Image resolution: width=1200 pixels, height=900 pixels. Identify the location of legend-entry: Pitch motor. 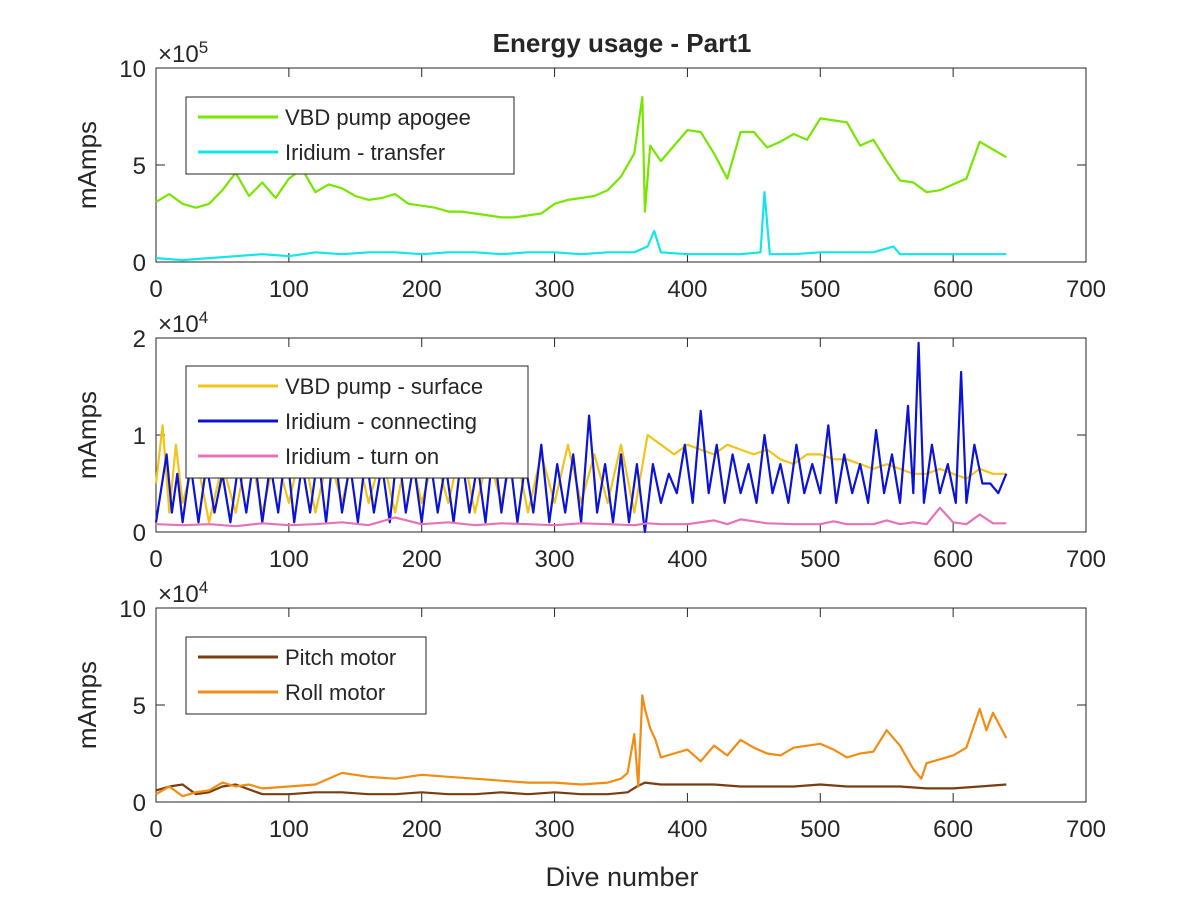
(340, 657).